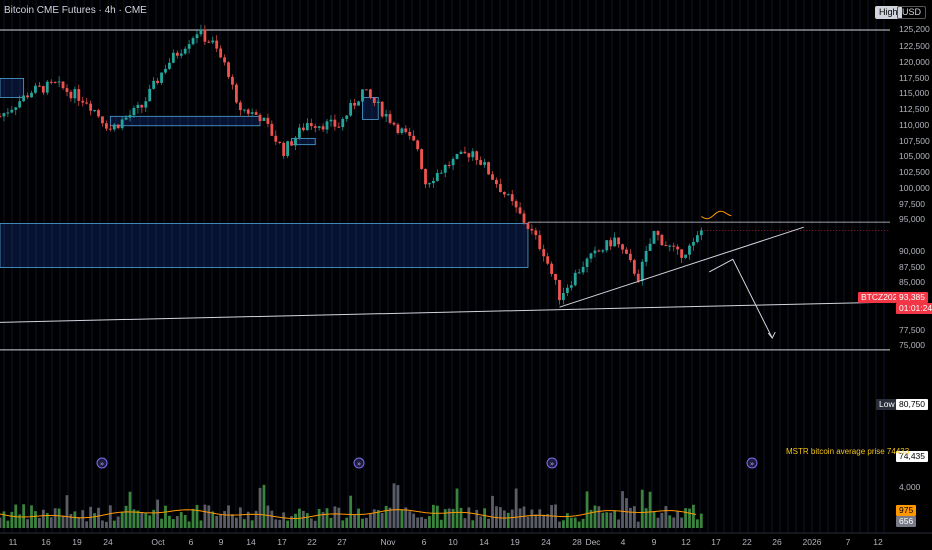  I want to click on price-tick: 107,500, so click(914, 140).